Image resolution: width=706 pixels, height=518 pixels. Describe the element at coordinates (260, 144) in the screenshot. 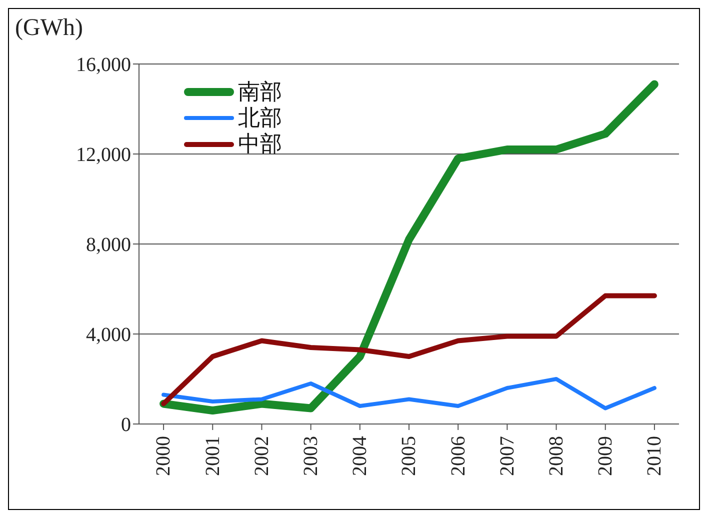

I see `legend-label: 中部` at that location.